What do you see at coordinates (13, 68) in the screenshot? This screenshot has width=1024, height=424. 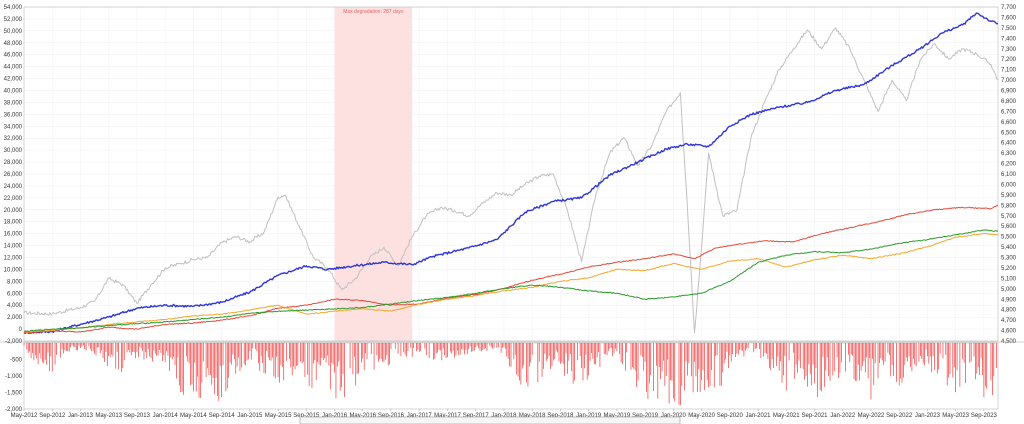 I see `left-tick-label: 44,000` at bounding box center [13, 68].